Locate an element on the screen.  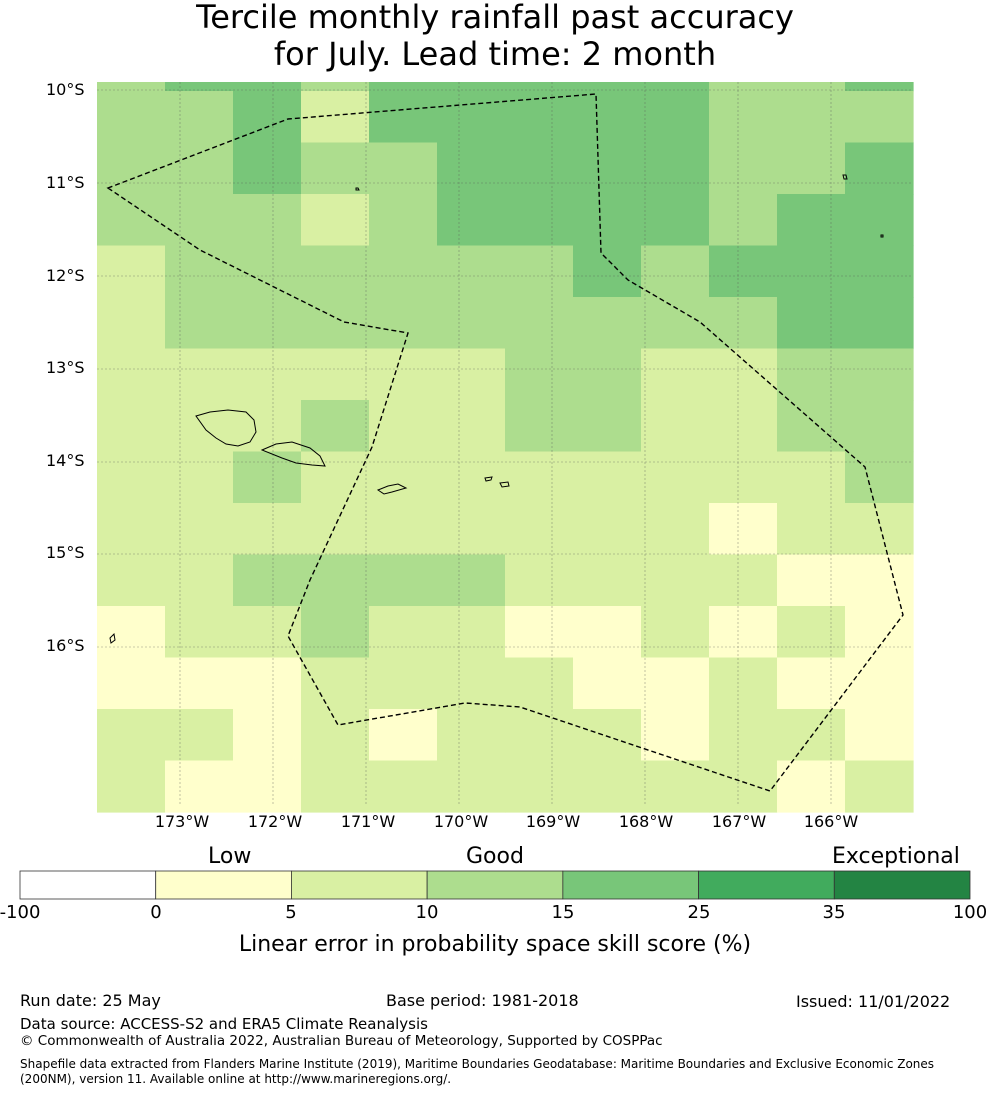
lat-label-14s: 14°S is located at coordinates (65, 460).